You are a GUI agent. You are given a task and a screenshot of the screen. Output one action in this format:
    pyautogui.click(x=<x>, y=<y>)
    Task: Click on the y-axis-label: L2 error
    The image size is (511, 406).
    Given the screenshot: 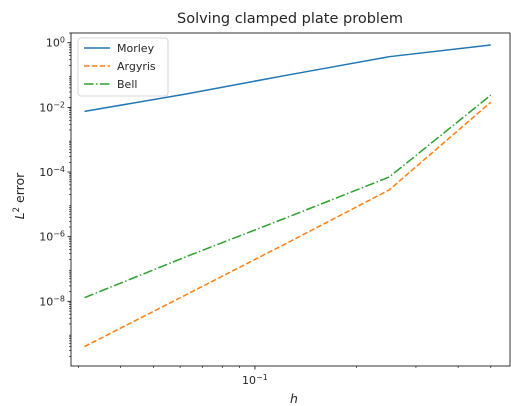 What is the action you would take?
    pyautogui.click(x=19, y=195)
    